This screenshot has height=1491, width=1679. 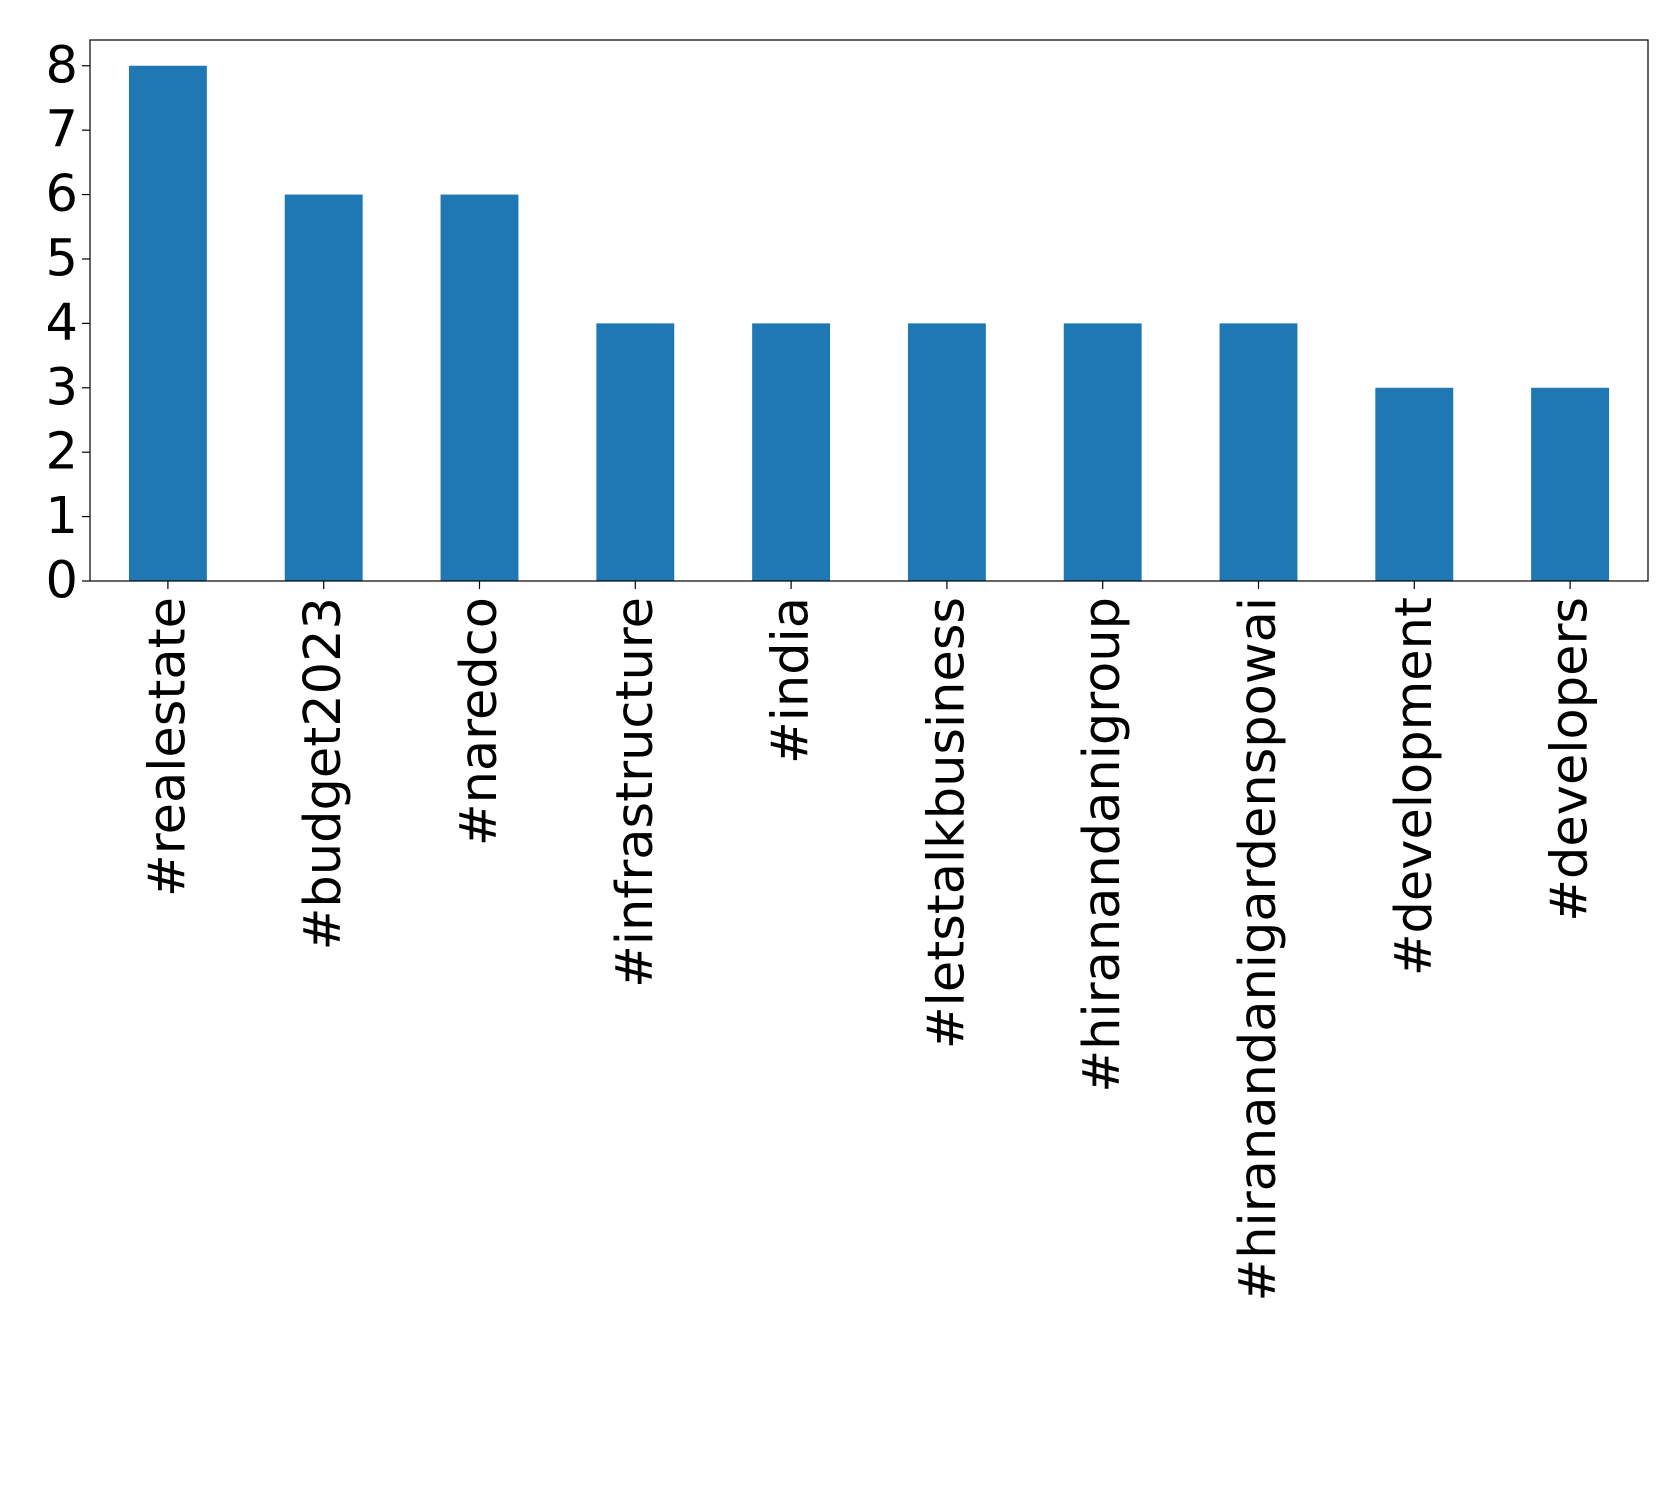 What do you see at coordinates (62, 130) in the screenshot?
I see `y-tick-label: 7` at bounding box center [62, 130].